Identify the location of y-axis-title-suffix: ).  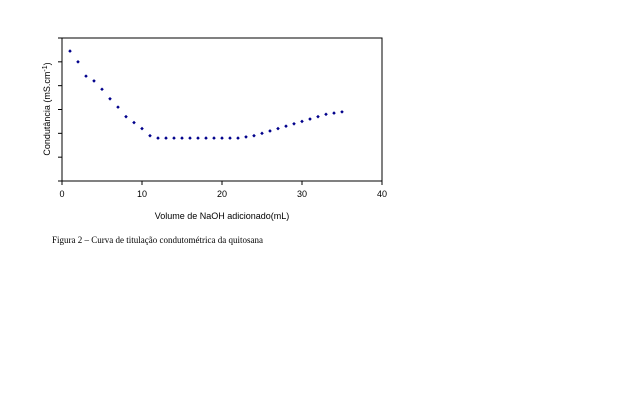
(47, 63).